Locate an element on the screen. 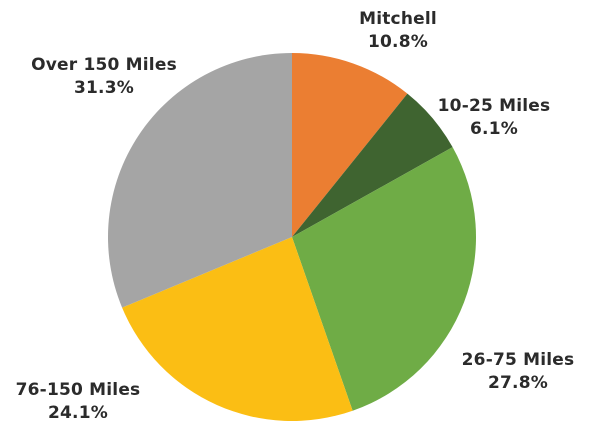 This screenshot has height=424, width=597. slice-label-mitchell: Mitchell is located at coordinates (398, 19).